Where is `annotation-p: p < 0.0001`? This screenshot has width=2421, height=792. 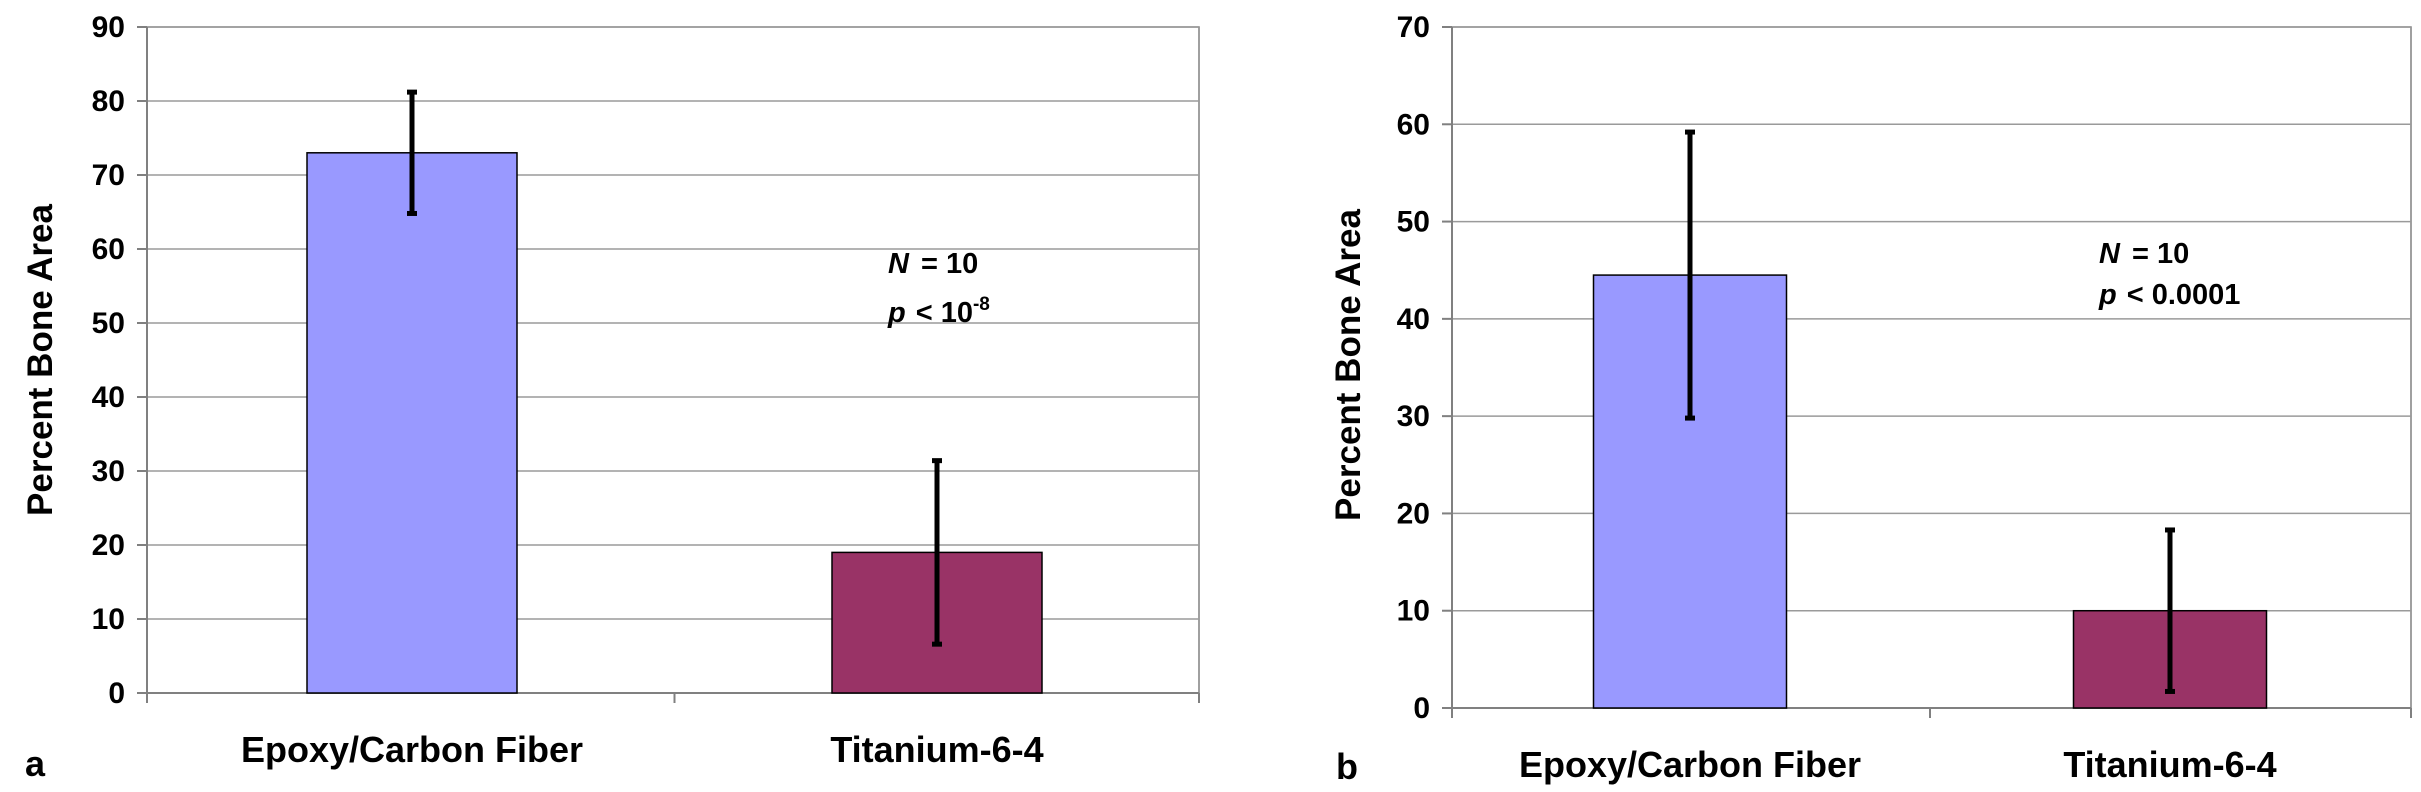 annotation-p: p < 0.0001 is located at coordinates (2169, 295).